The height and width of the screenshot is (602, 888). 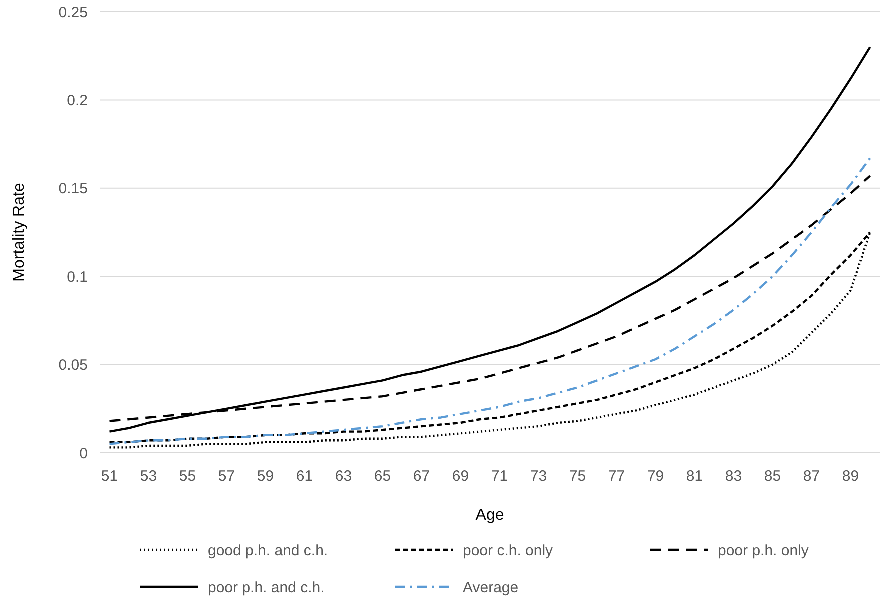 I want to click on x-tick-label: 83, so click(x=733, y=476).